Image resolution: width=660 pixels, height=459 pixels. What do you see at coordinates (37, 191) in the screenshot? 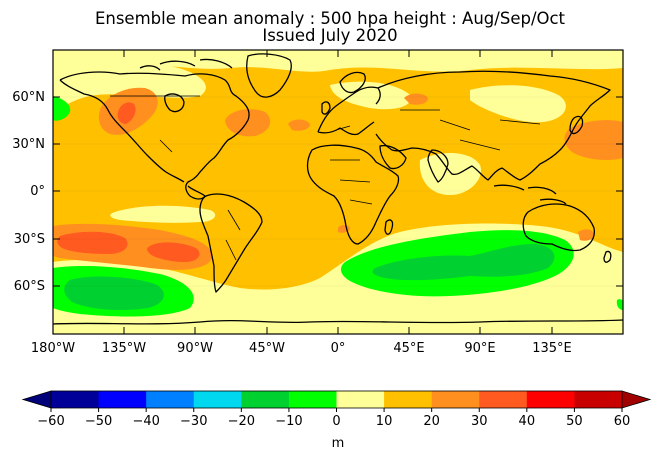
I see `lat-label-0: 0°` at bounding box center [37, 191].